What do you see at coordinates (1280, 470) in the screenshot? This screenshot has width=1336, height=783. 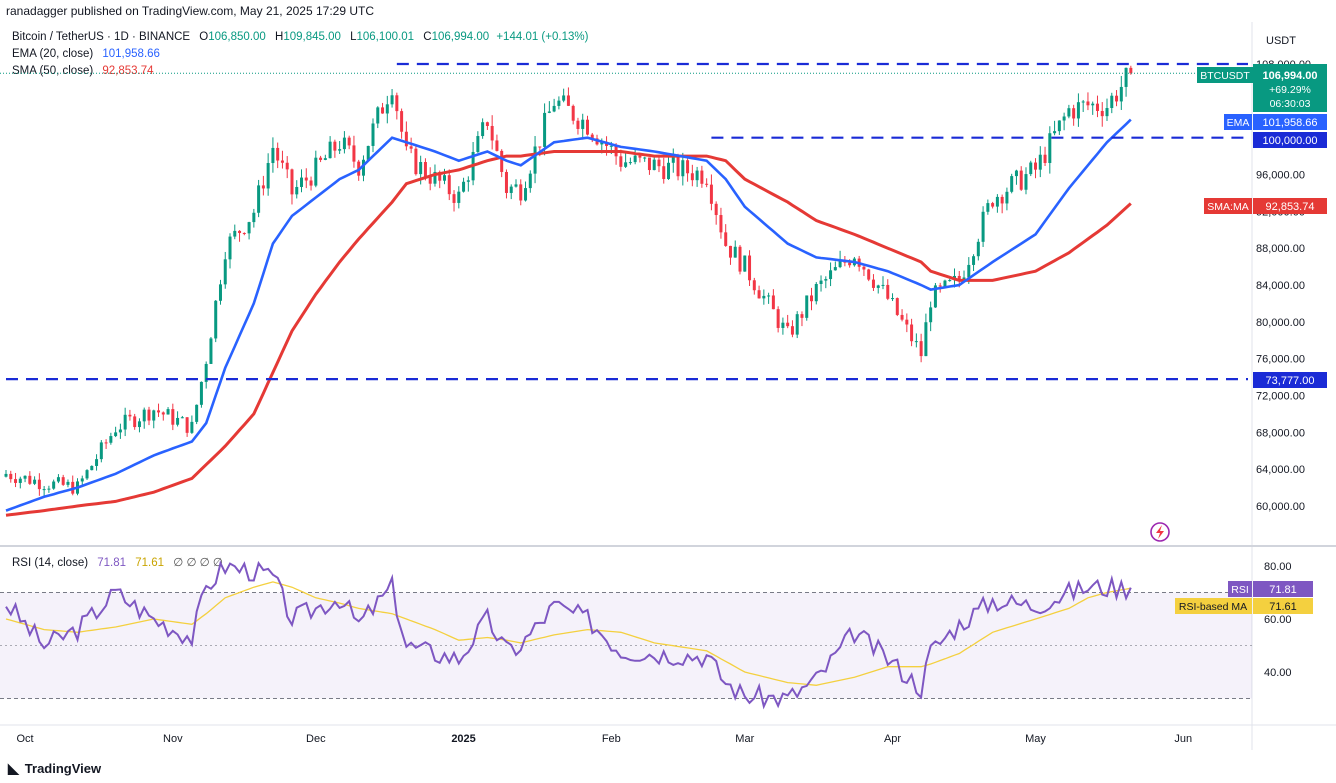 I see `price-tick-label: 64,000.00` at bounding box center [1280, 470].